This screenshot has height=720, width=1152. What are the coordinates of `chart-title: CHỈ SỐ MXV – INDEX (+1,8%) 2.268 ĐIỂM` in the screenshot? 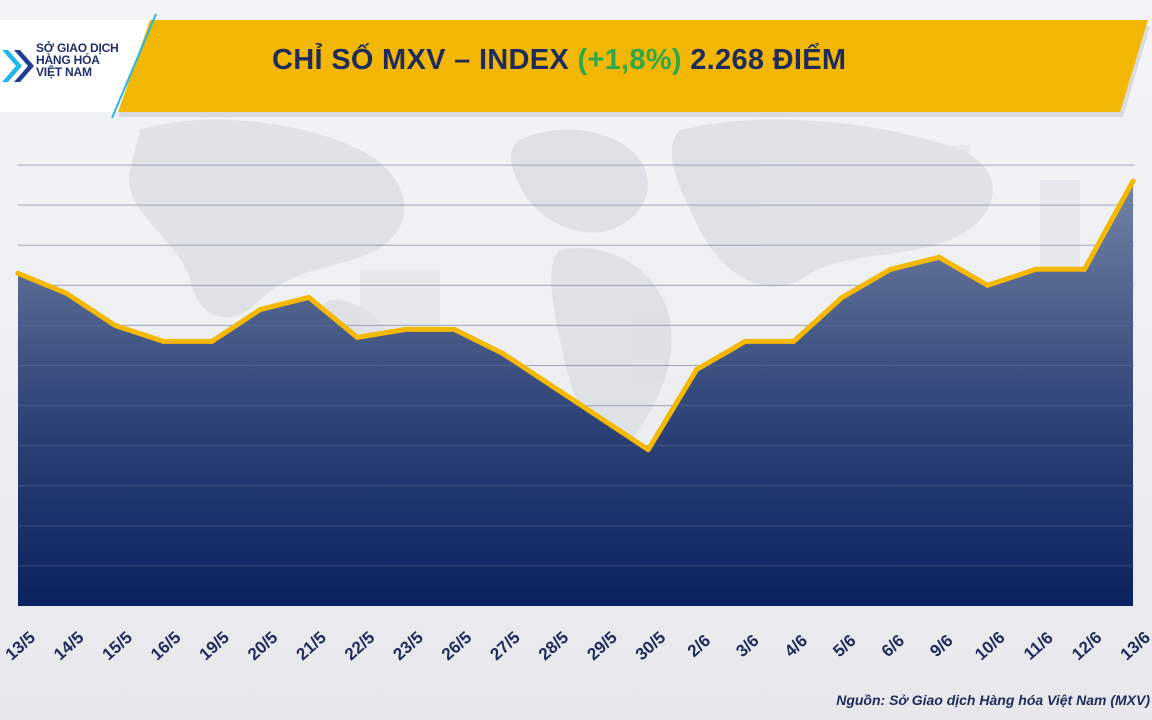 It's located at (559, 60).